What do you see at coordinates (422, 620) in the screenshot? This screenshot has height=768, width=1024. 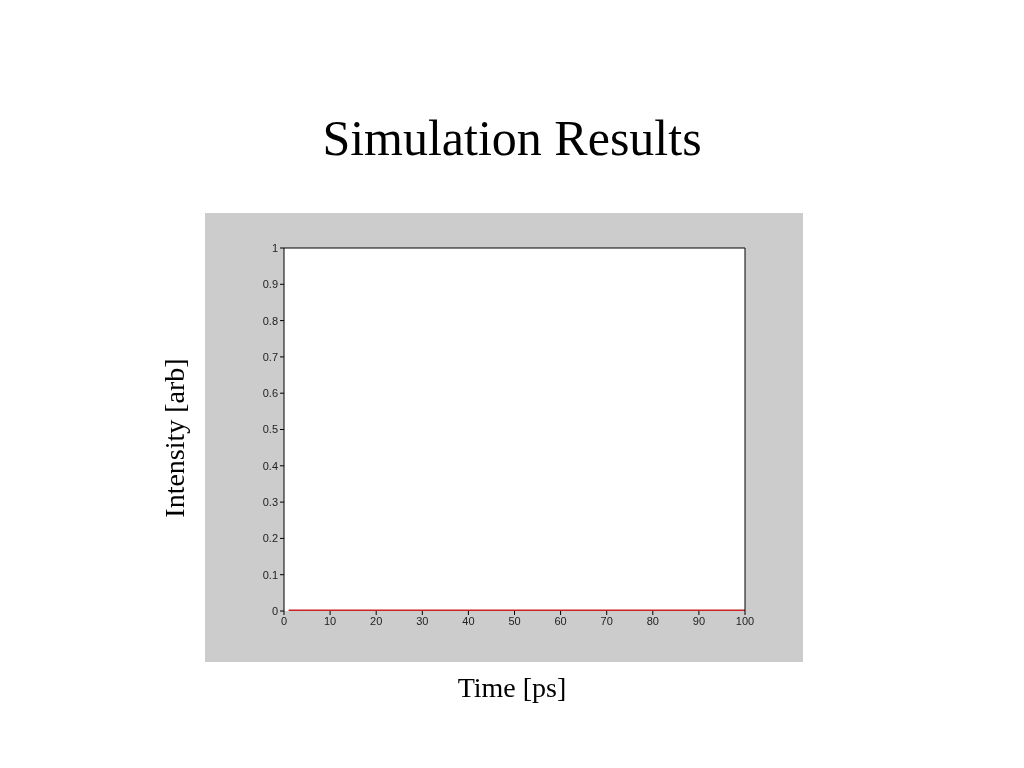 I see `x-tick-label: 30` at bounding box center [422, 620].